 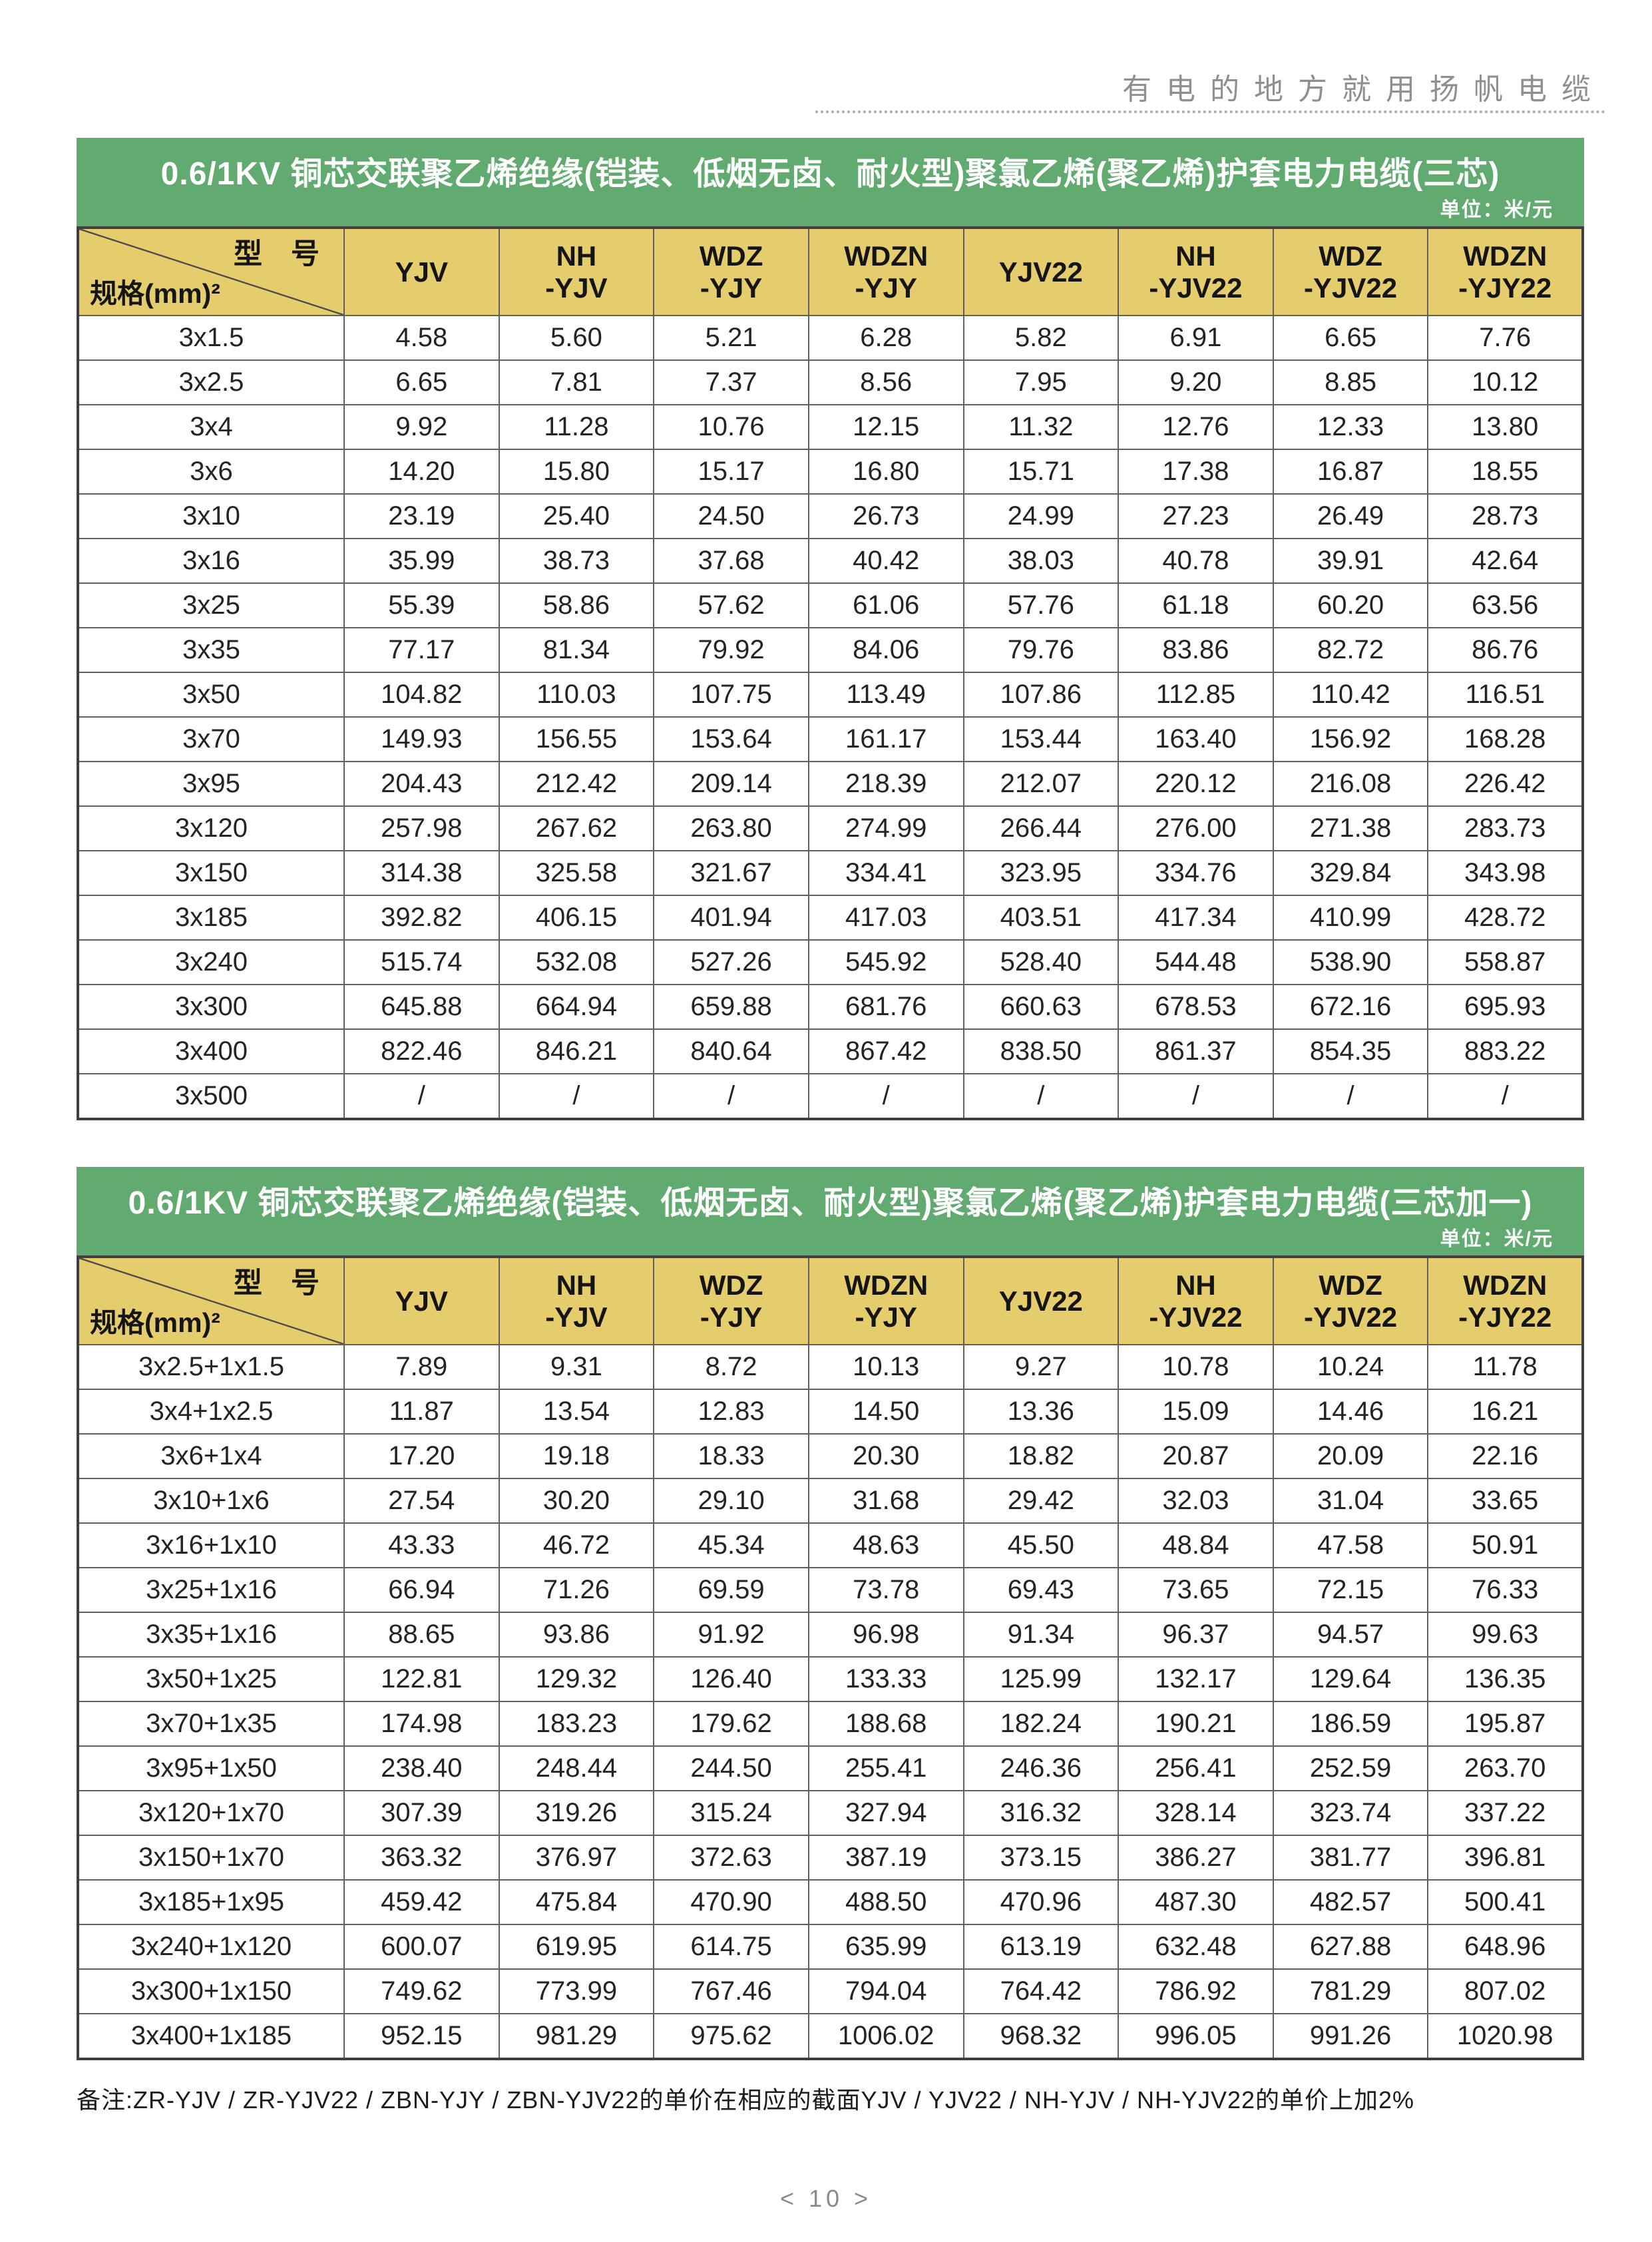 What do you see at coordinates (1196, 962) in the screenshot?
I see `price-cell: 544.48` at bounding box center [1196, 962].